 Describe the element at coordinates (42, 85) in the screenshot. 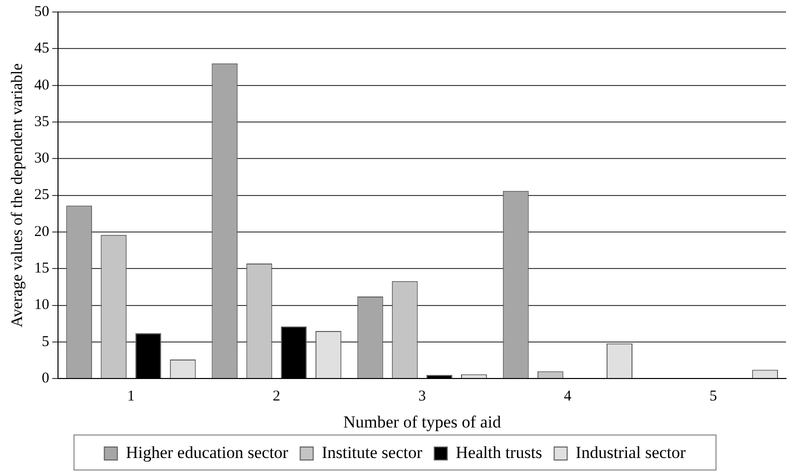

I see `y-tick-label: 40` at that location.